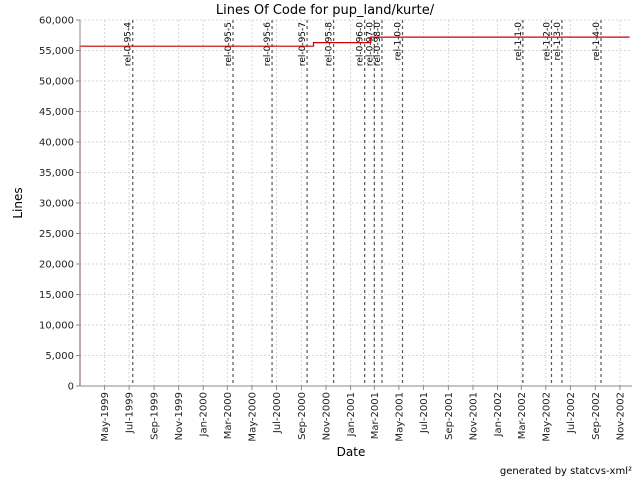 The width and height of the screenshot is (640, 480). What do you see at coordinates (56, 234) in the screenshot?
I see `y-tick-label: 25,000` at bounding box center [56, 234].